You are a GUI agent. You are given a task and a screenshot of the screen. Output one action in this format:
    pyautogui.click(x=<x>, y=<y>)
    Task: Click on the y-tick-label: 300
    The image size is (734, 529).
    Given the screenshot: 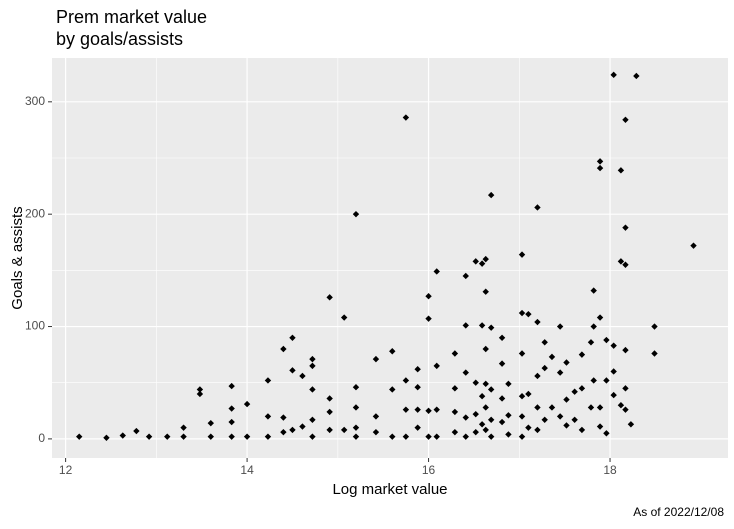 What is the action you would take?
    pyautogui.click(x=35, y=101)
    